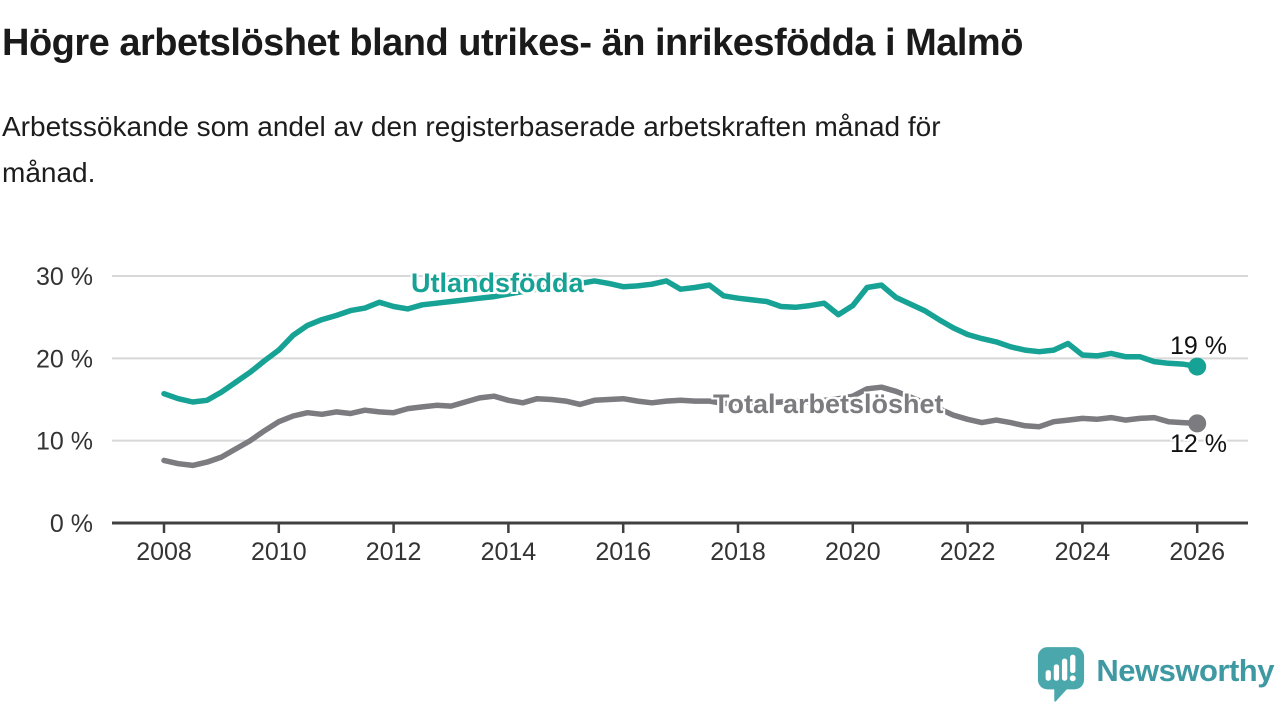 Image resolution: width=1280 pixels, height=720 pixels. I want to click on newsworthy-logo: Newsworthy, so click(1155, 674).